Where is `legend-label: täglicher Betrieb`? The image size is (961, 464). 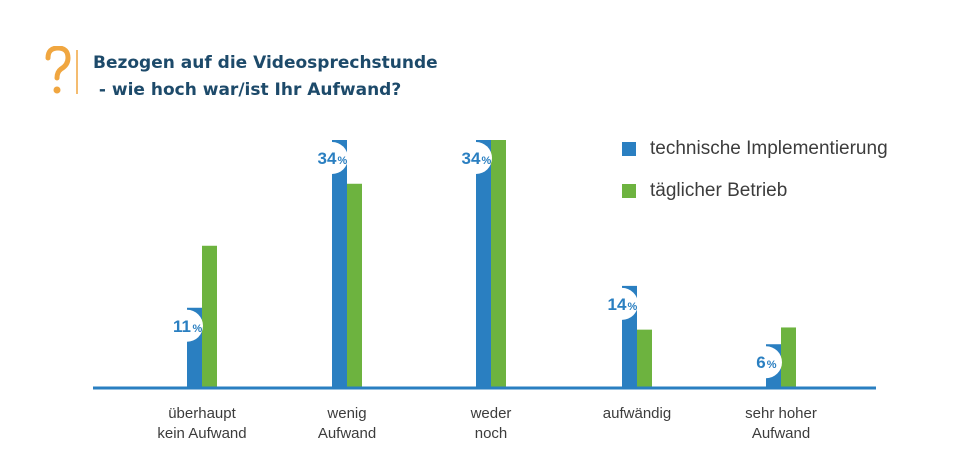 legend-label: täglicher Betrieb is located at coordinates (719, 190).